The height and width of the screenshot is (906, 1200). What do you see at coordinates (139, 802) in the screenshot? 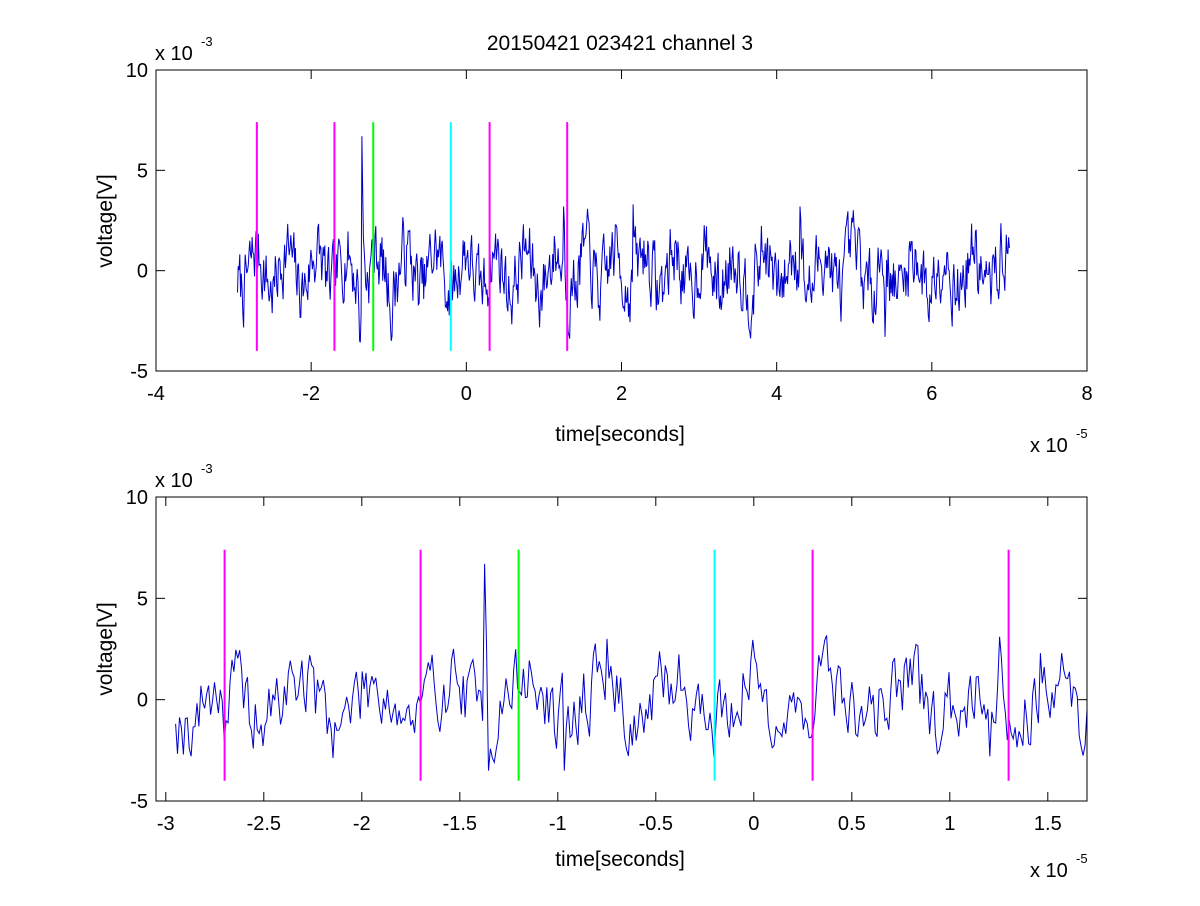
I see `bottom-y-tick-label: -5` at bounding box center [139, 802].